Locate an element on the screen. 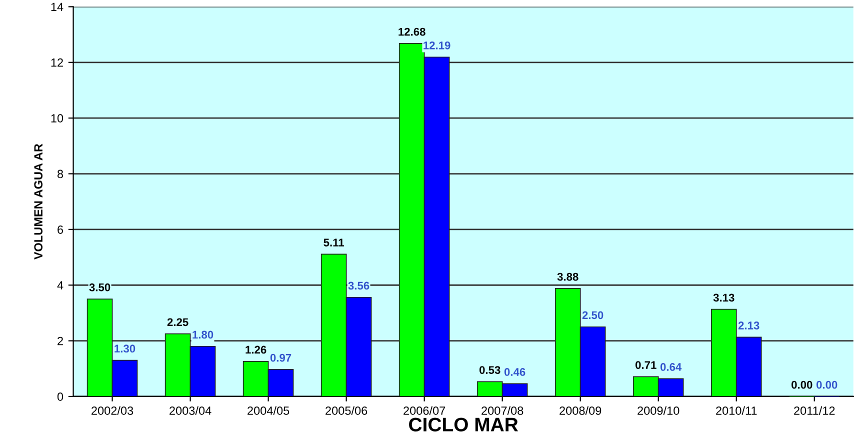 The height and width of the screenshot is (448, 862). data-label: 3.13 is located at coordinates (723, 298).